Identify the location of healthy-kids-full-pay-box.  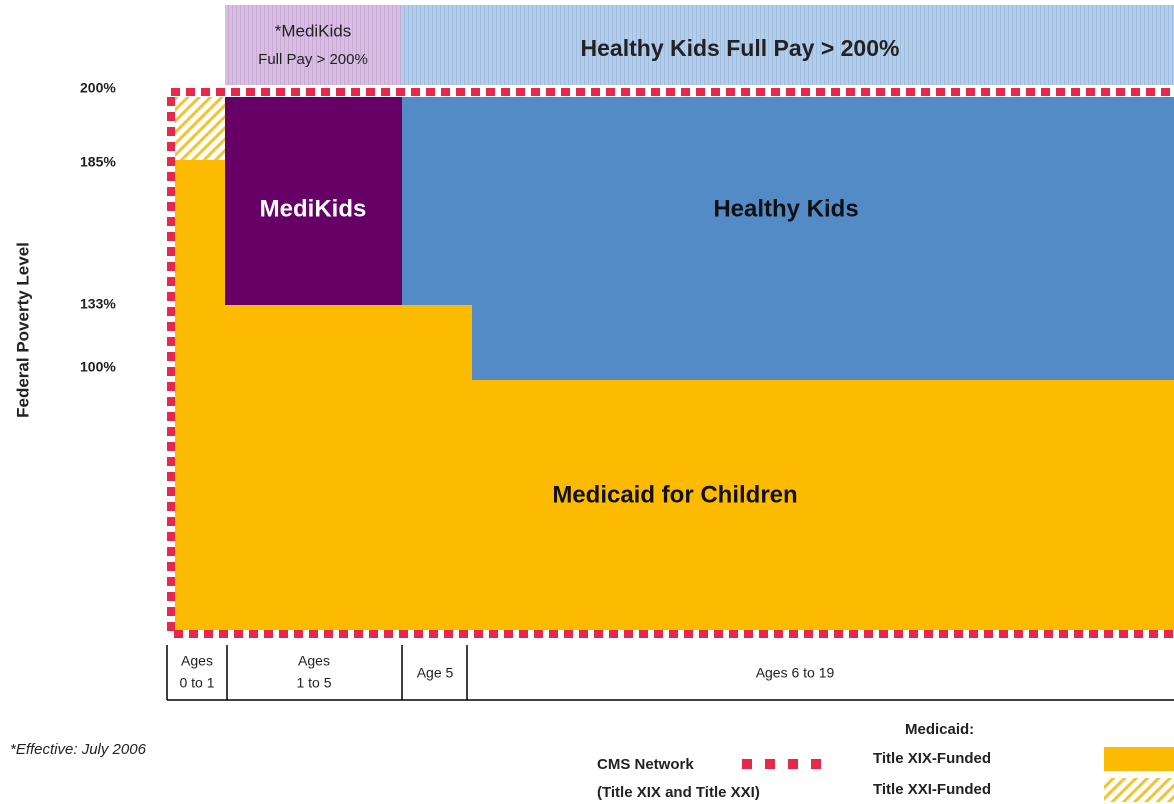
(788, 45).